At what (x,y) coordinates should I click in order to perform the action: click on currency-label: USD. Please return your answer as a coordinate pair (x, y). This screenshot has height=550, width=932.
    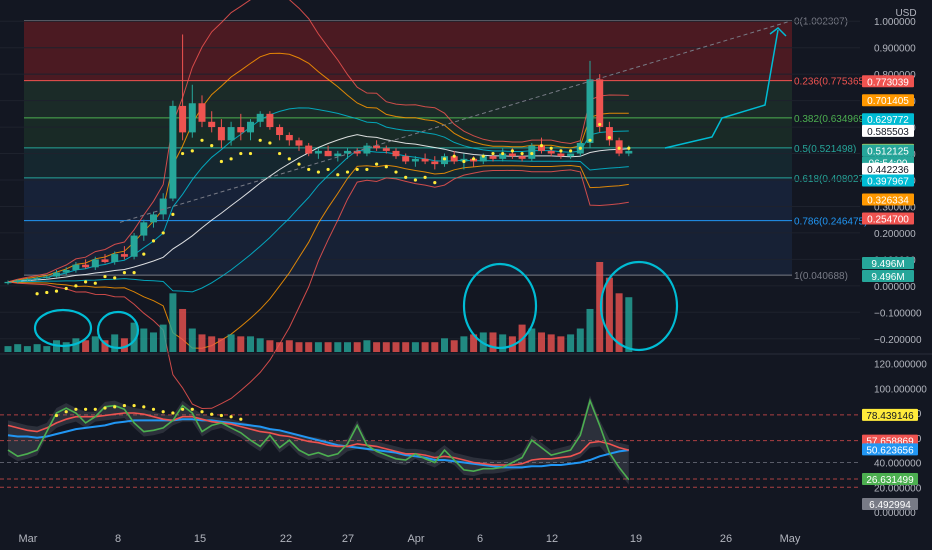
    Looking at the image, I should click on (905, 13).